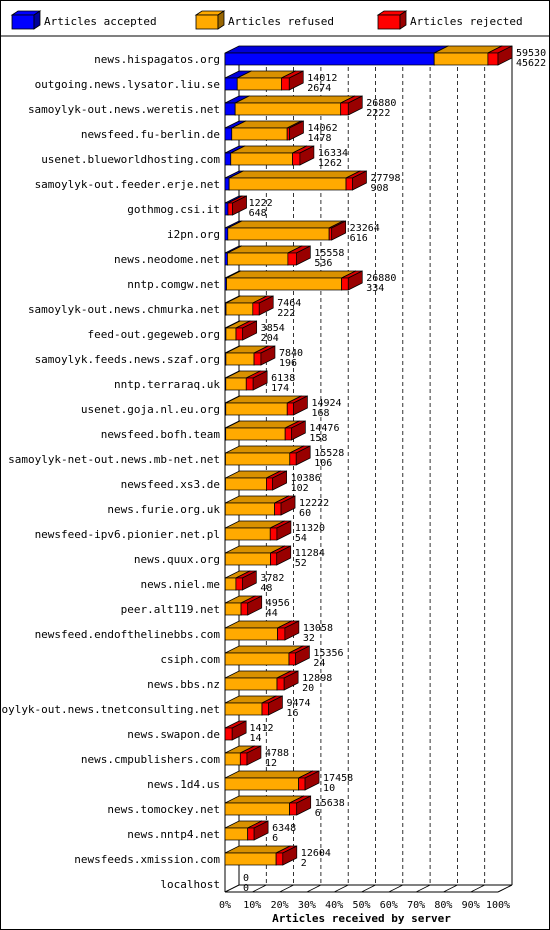 The height and width of the screenshot is (930, 550). Describe the element at coordinates (278, 603) in the screenshot. I see `value-total: 4956` at that location.